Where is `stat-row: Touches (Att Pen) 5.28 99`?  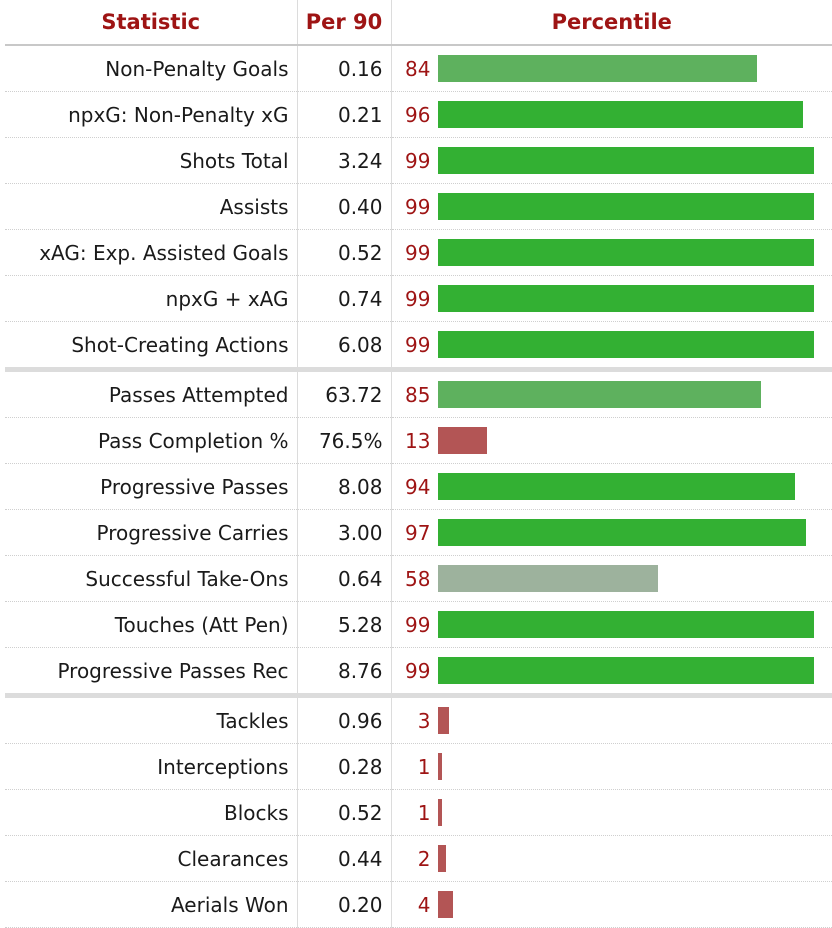
stat-row: Touches (Att Pen) 5.28 99 is located at coordinates (418, 624).